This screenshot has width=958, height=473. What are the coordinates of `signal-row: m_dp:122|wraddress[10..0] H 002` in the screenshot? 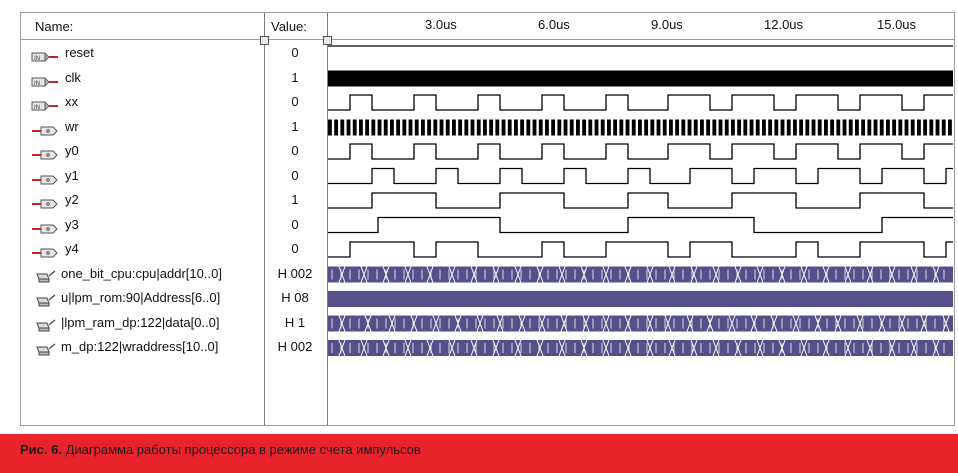 It's located at (174, 348).